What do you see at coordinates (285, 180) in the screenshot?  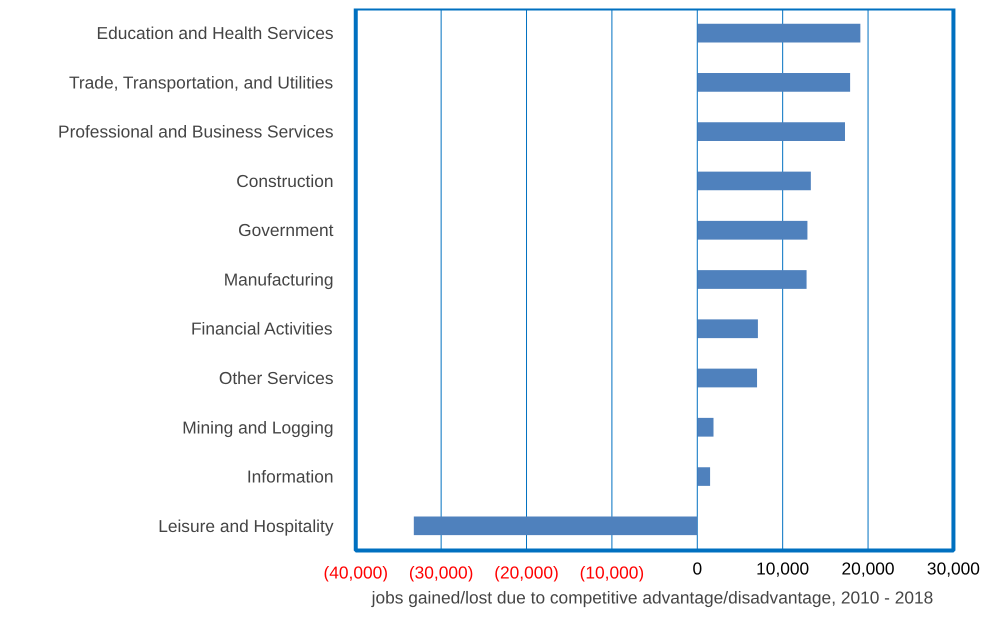 I see `y-tick-label: Construction` at bounding box center [285, 180].